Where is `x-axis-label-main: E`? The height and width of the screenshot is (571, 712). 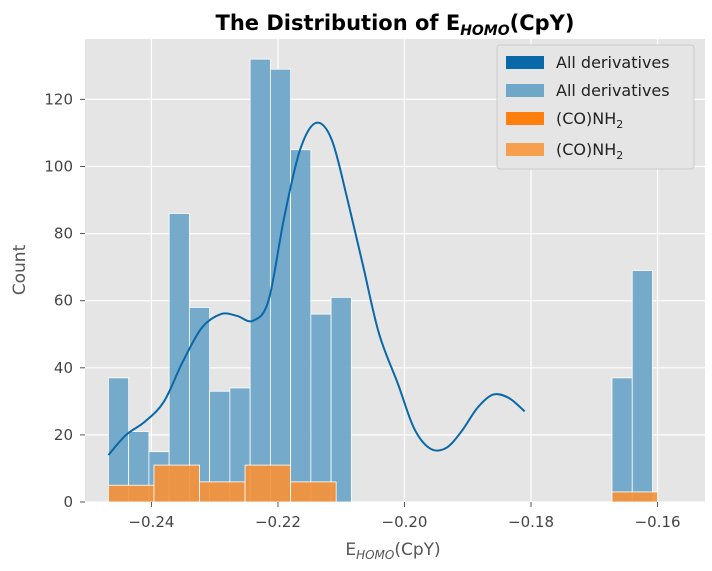
x-axis-label-main: E is located at coordinates (350, 550).